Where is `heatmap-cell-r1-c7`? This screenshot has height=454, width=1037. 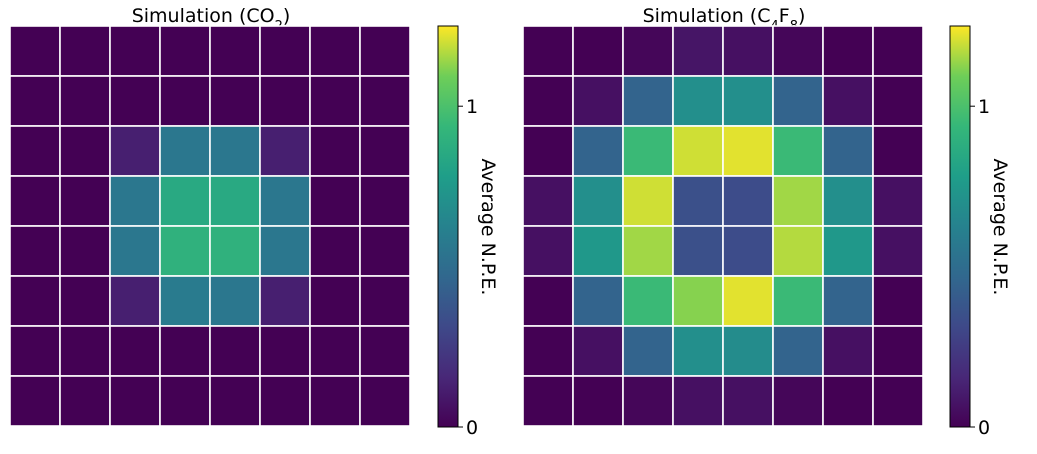
heatmap-cell-r1-c7 is located at coordinates (898, 101).